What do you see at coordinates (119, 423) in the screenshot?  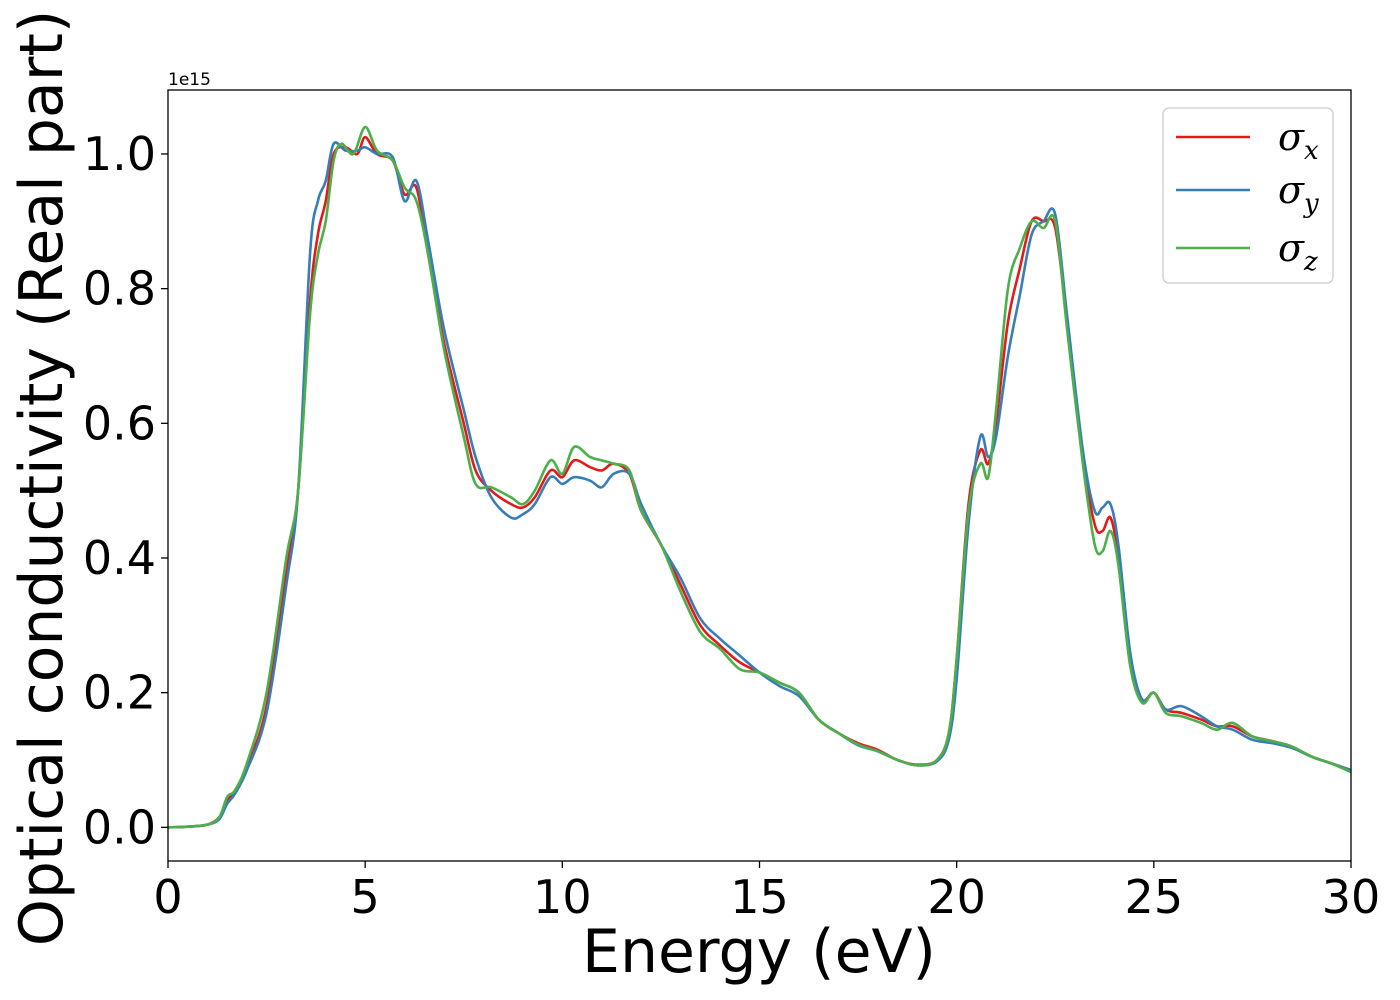 I see `y-tick-label: 0.6` at bounding box center [119, 423].